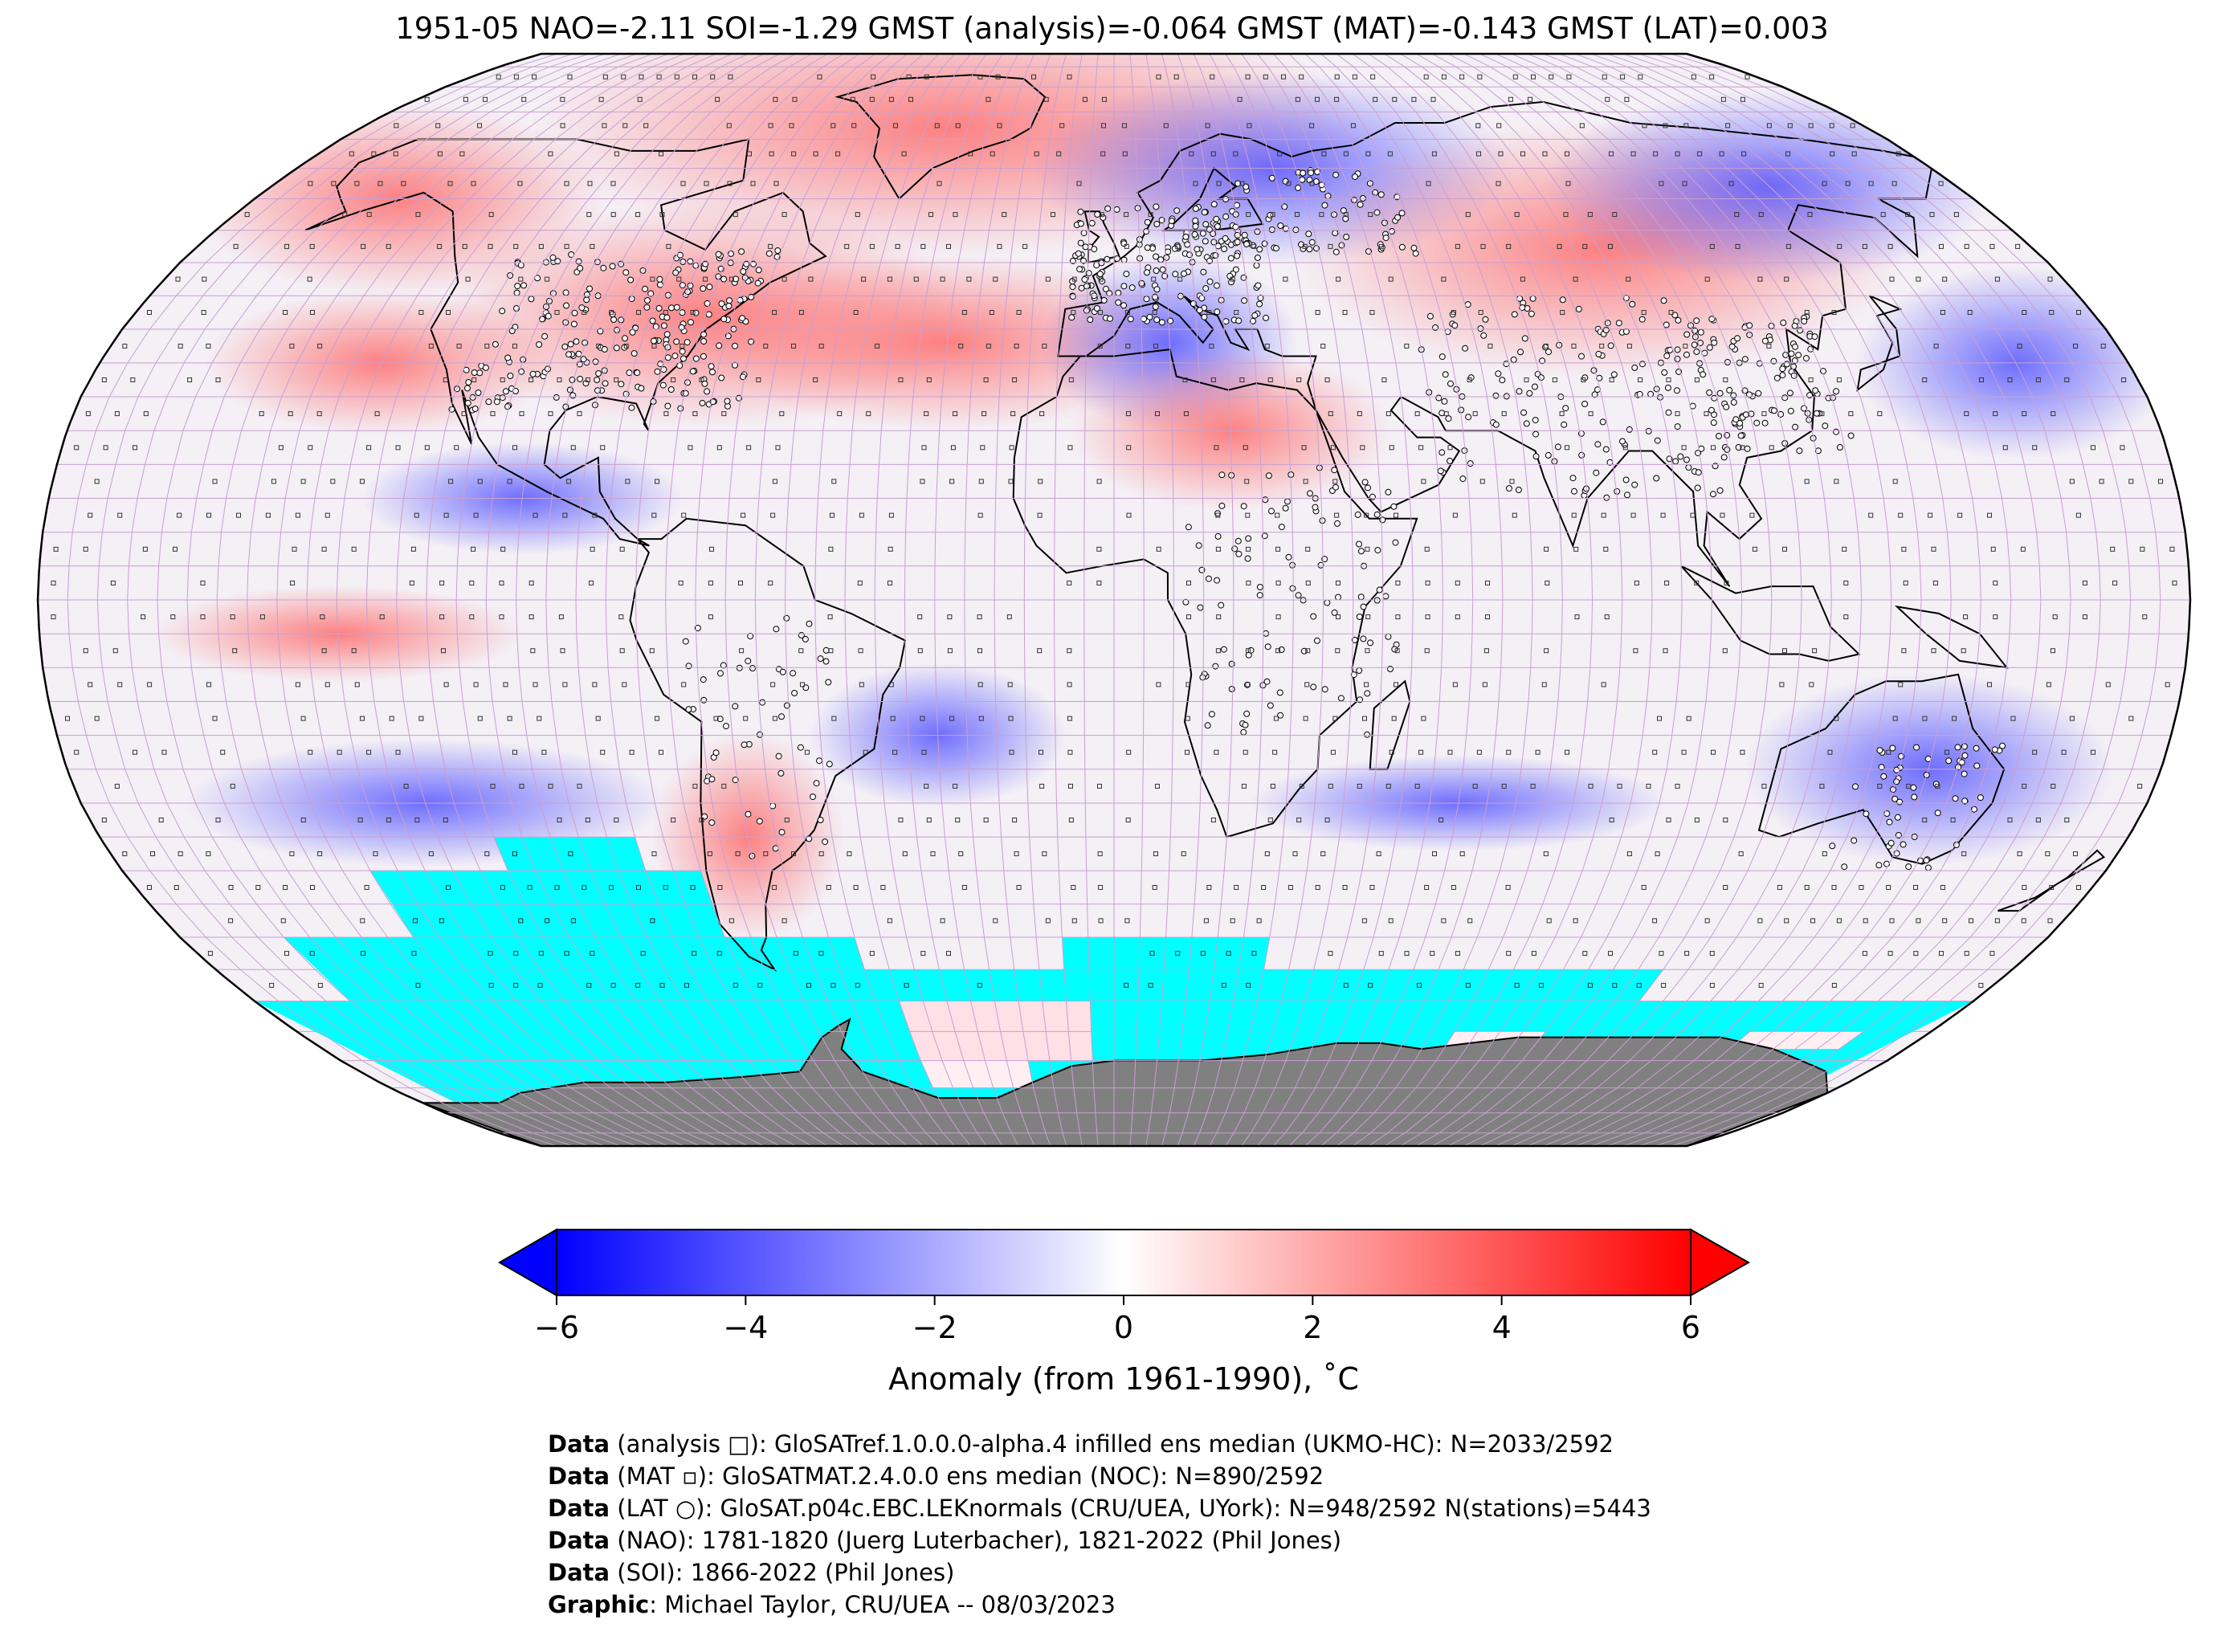  What do you see at coordinates (1125, 1082) in the screenshot?
I see `antarctica` at bounding box center [1125, 1082].